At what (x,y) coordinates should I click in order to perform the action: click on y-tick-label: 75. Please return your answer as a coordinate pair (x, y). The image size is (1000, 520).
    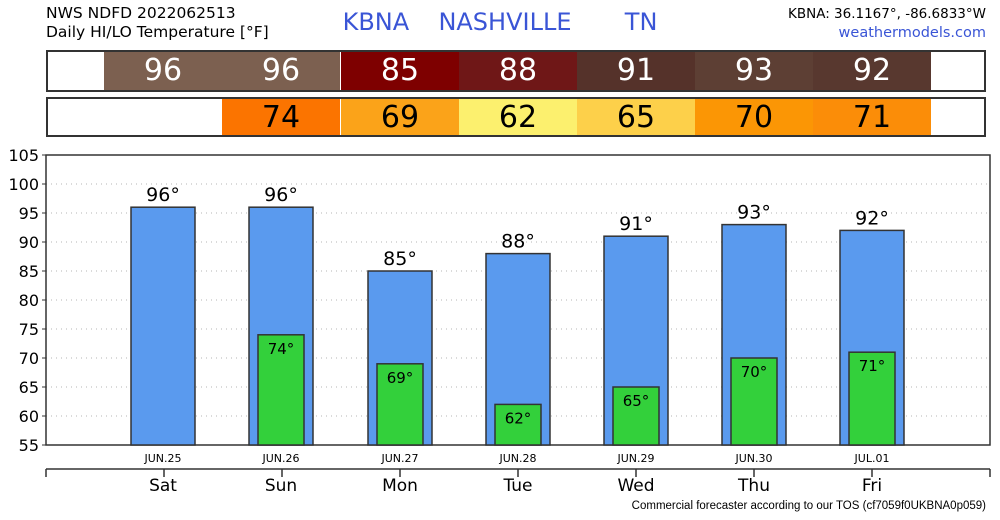
    Looking at the image, I should click on (29, 329).